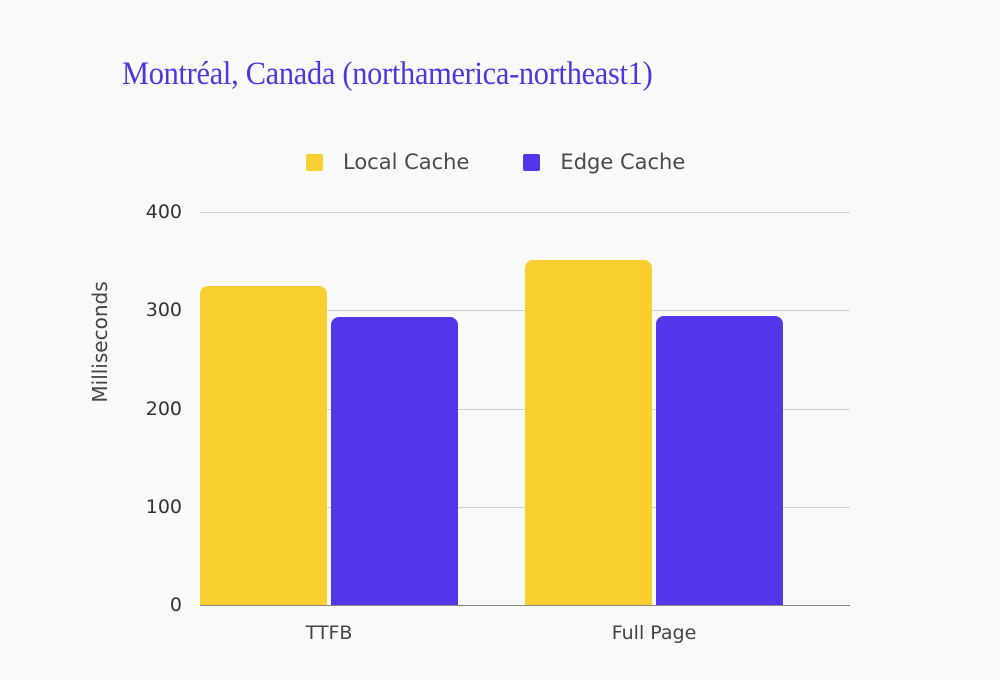 This screenshot has width=1000, height=680. Describe the element at coordinates (522, 162) in the screenshot. I see `legend: Local Cache Edge Cache` at that location.